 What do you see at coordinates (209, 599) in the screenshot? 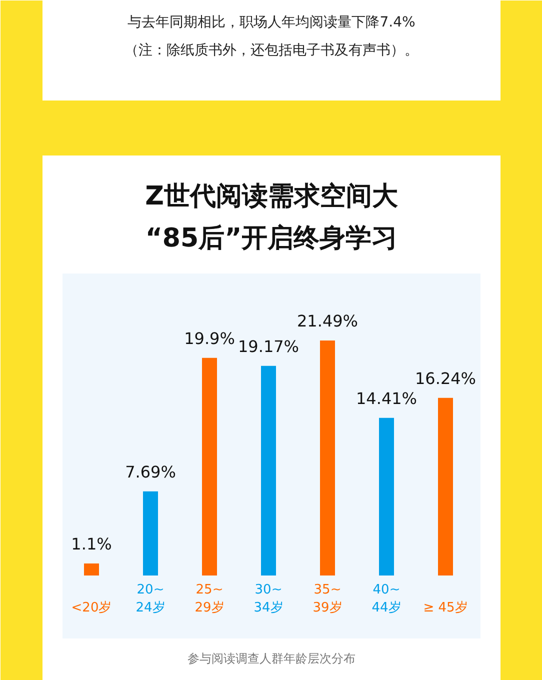
I see `x-tick-label: 25~ 29岁` at bounding box center [209, 599].